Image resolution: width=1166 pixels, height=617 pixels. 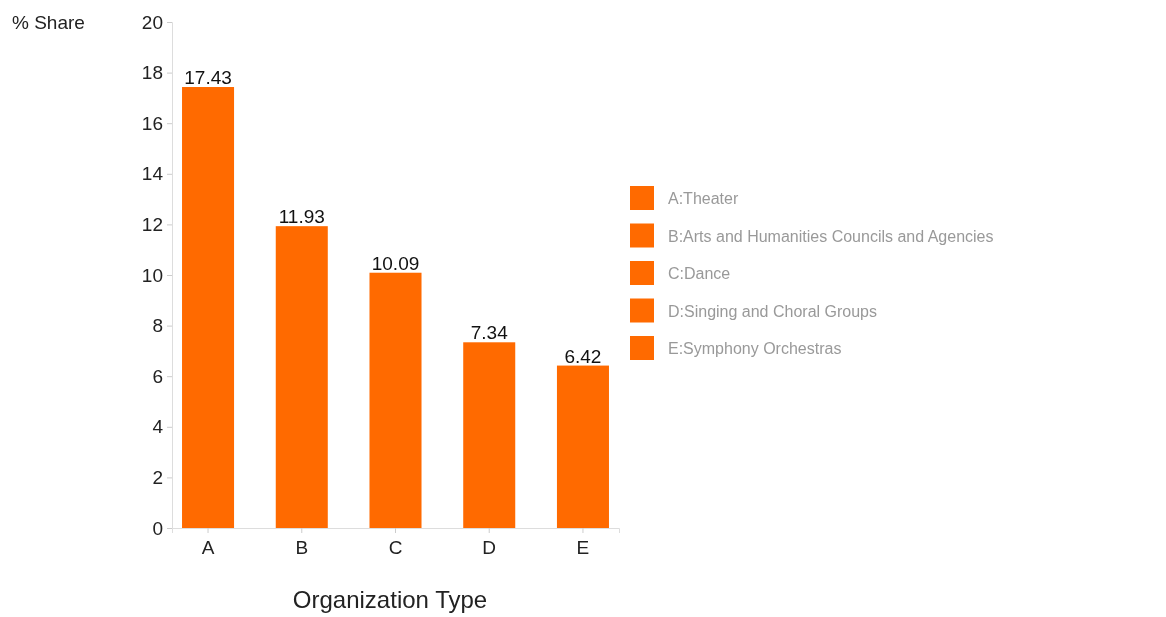 What do you see at coordinates (208, 78) in the screenshot?
I see `data-label: 17.43` at bounding box center [208, 78].